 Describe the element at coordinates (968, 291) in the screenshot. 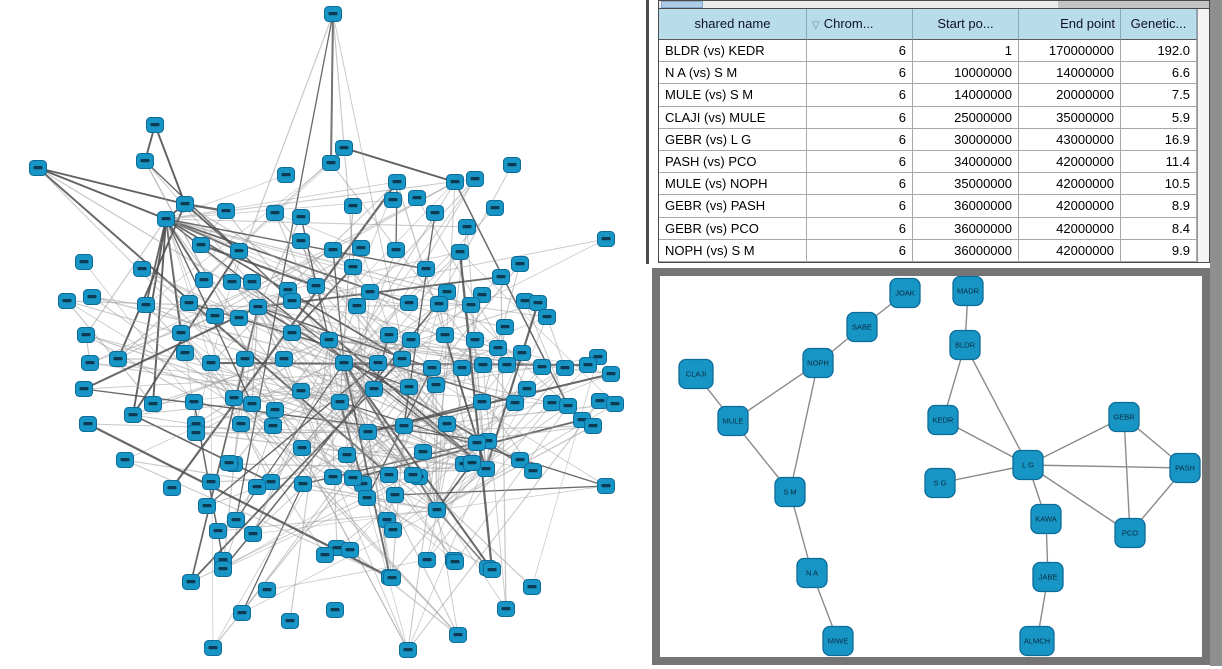

I see `network-node-madr: MADR` at that location.